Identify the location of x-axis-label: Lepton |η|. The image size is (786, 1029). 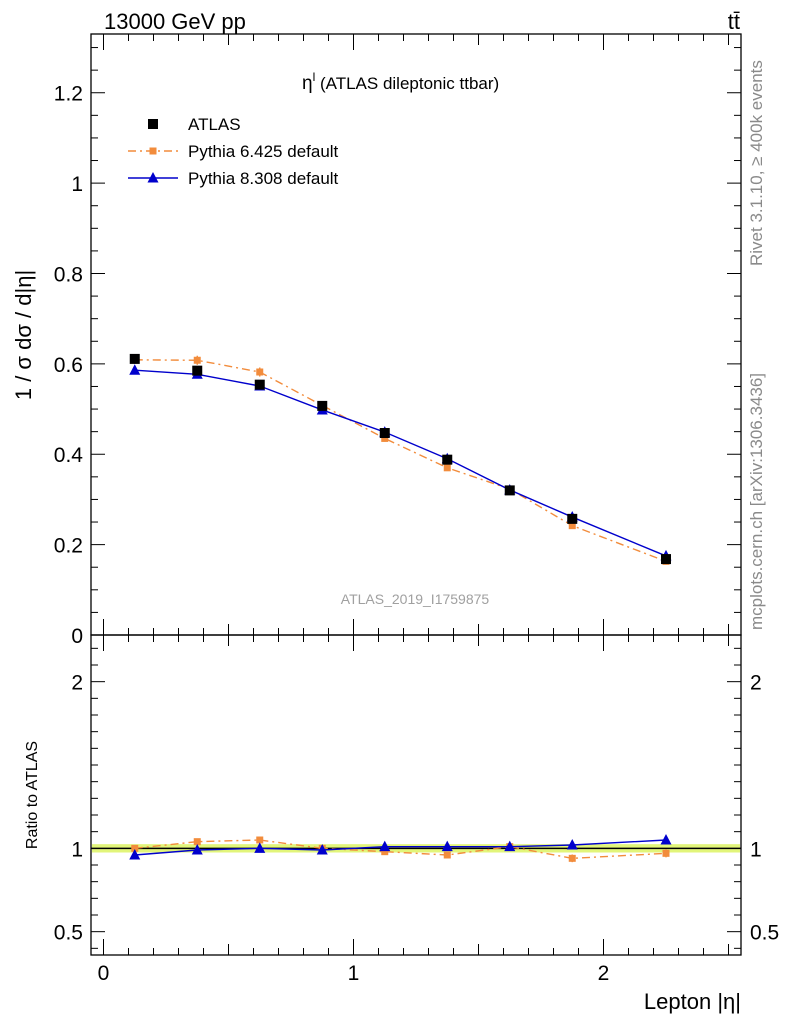
(692, 1001).